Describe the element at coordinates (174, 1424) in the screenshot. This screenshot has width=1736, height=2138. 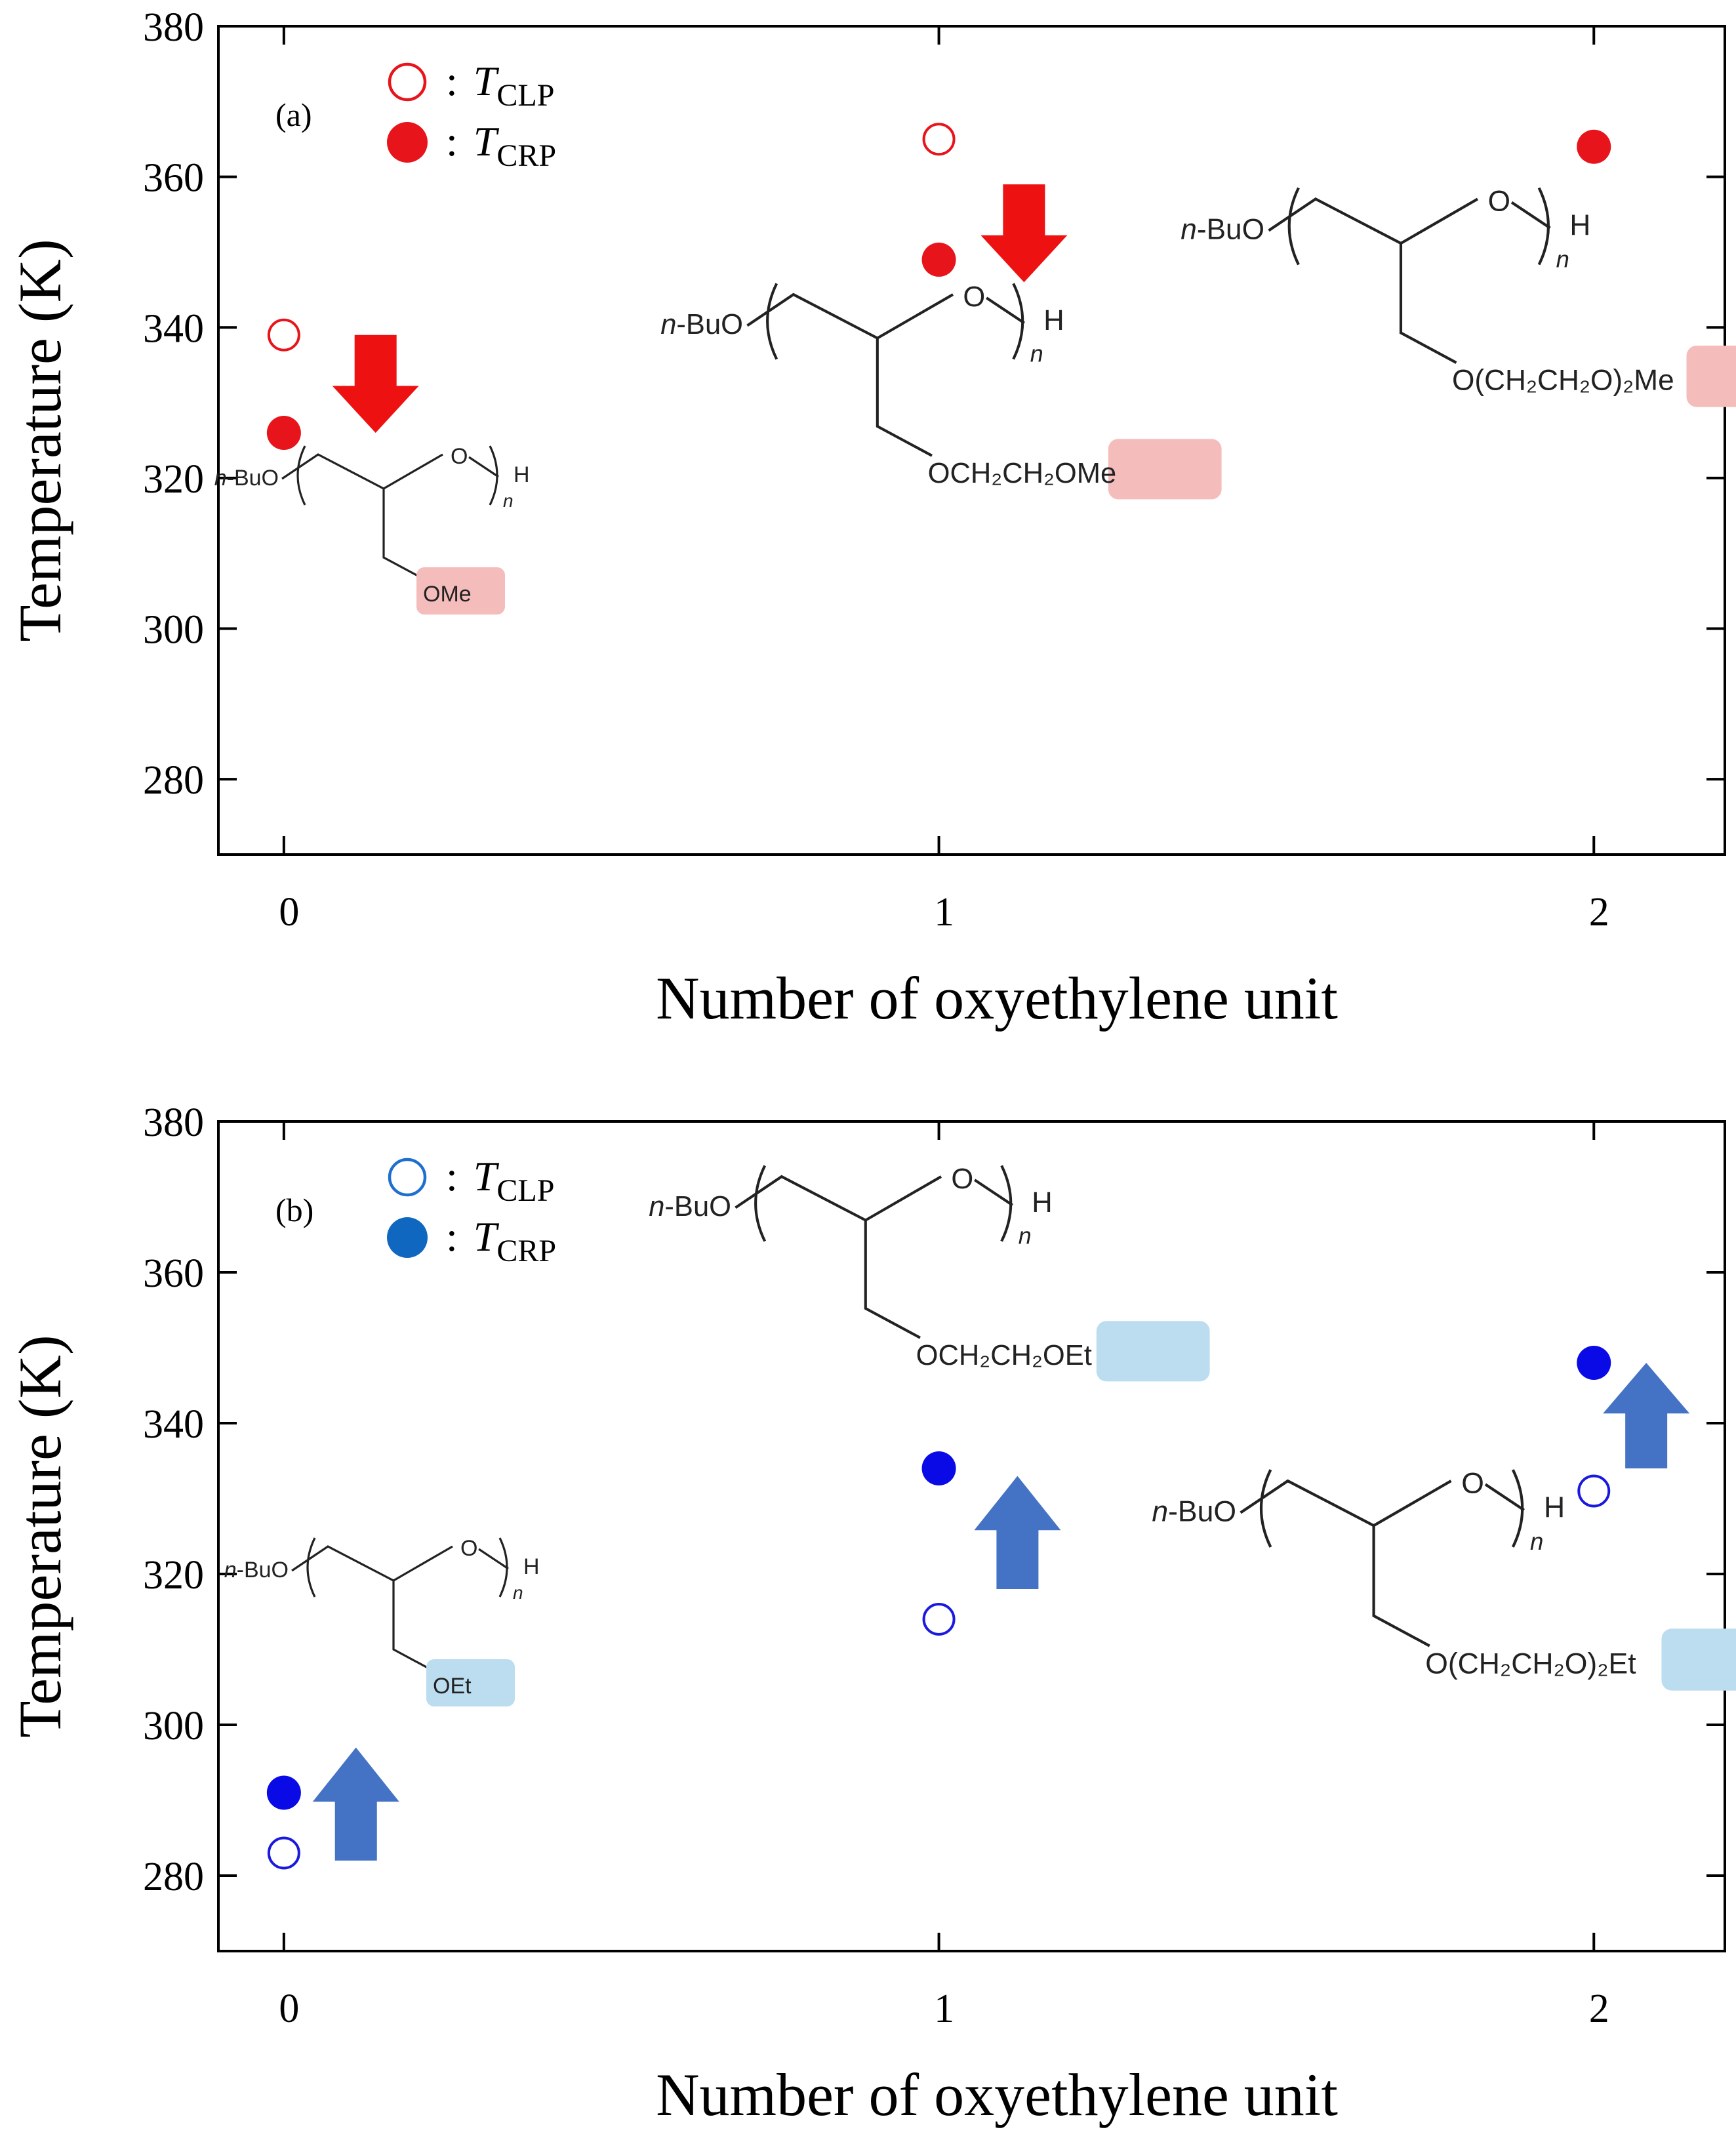
I see `y-tick-label: 340` at that location.